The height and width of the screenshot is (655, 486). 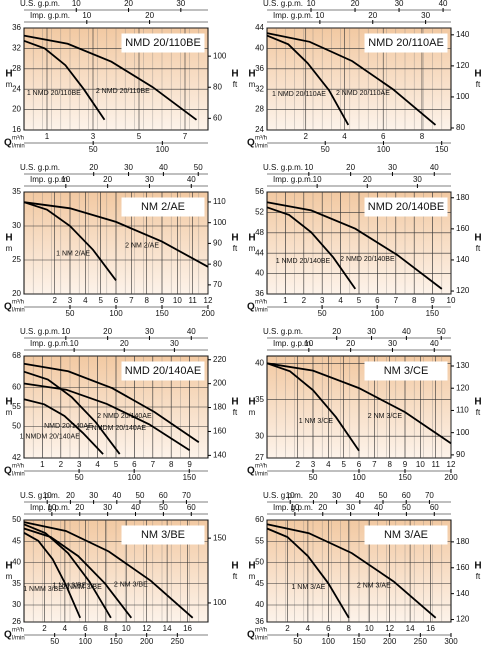 I want to click on lmin-tick-label: 300, so click(x=451, y=641).